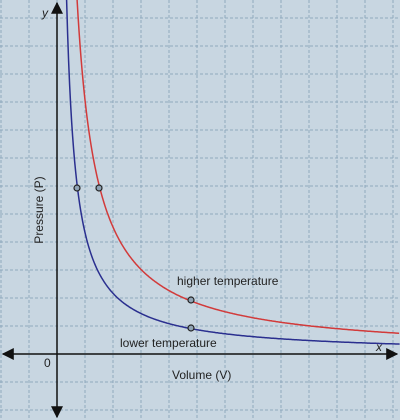  I want to click on x-axis-label: Volume (V), so click(201, 375).